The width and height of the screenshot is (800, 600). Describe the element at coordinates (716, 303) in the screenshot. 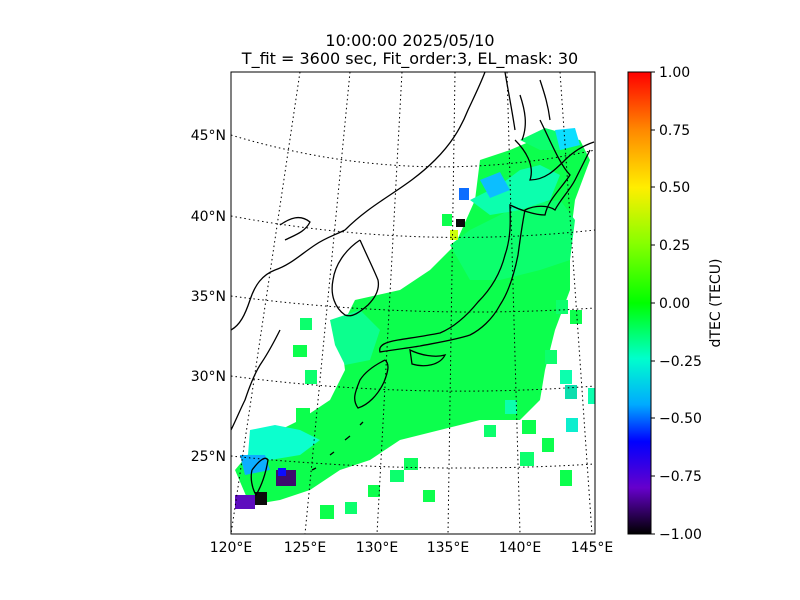

I see `colorbar-label: dTEC (TECU)` at that location.